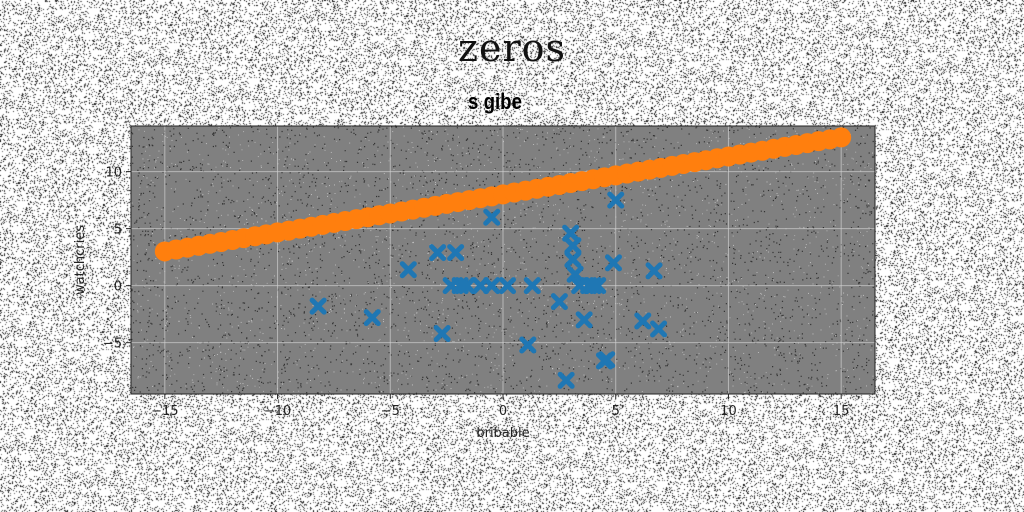  What do you see at coordinates (502, 433) in the screenshot?
I see `x-axis-label: bribable` at bounding box center [502, 433].